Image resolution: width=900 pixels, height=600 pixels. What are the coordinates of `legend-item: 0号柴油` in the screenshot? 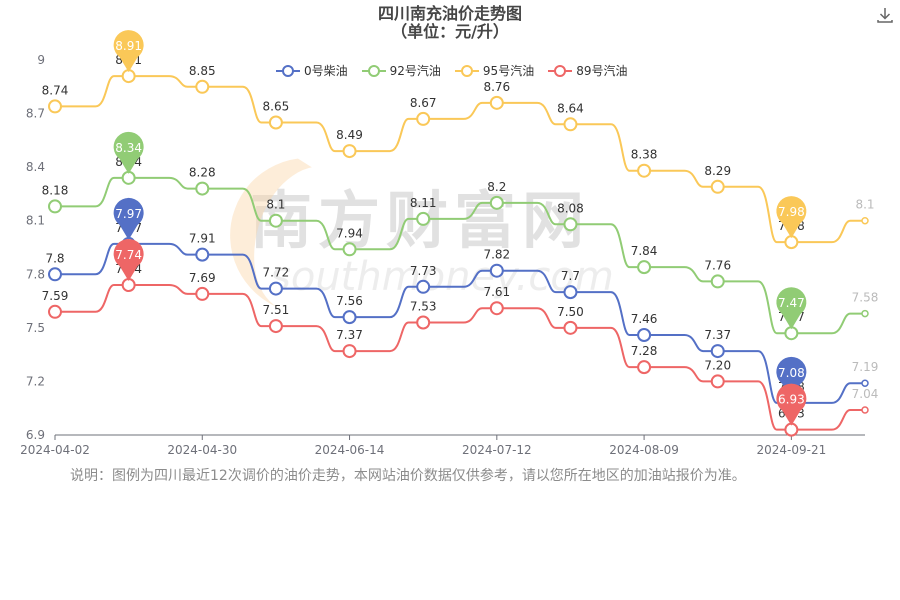 It's located at (312, 70).